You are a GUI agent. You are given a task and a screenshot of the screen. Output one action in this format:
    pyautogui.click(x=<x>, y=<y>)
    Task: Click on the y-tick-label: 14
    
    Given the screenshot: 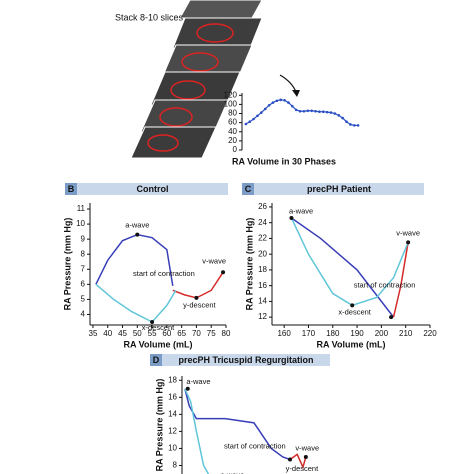 What is the action you would take?
    pyautogui.click(x=172, y=413)
    